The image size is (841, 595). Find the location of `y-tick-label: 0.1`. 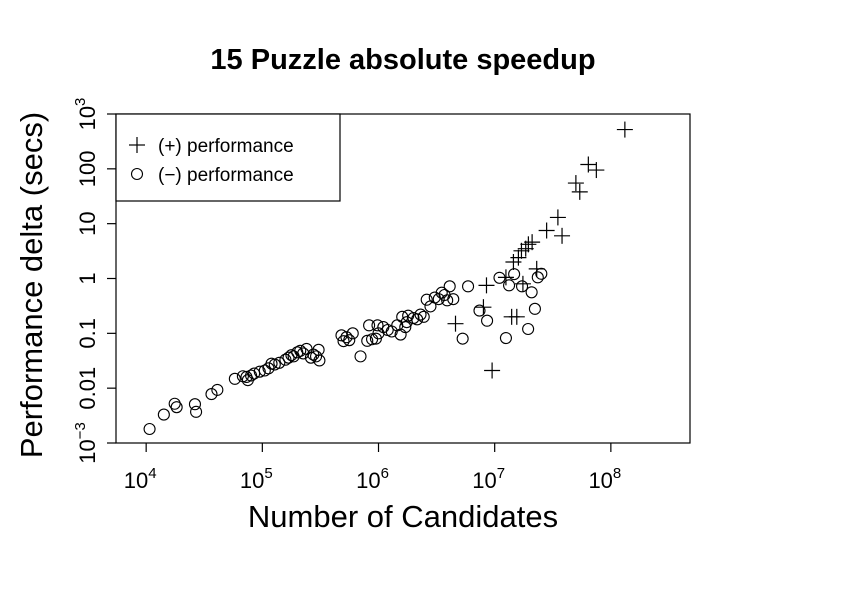

y-tick-label: 0.1 is located at coordinates (87, 333).